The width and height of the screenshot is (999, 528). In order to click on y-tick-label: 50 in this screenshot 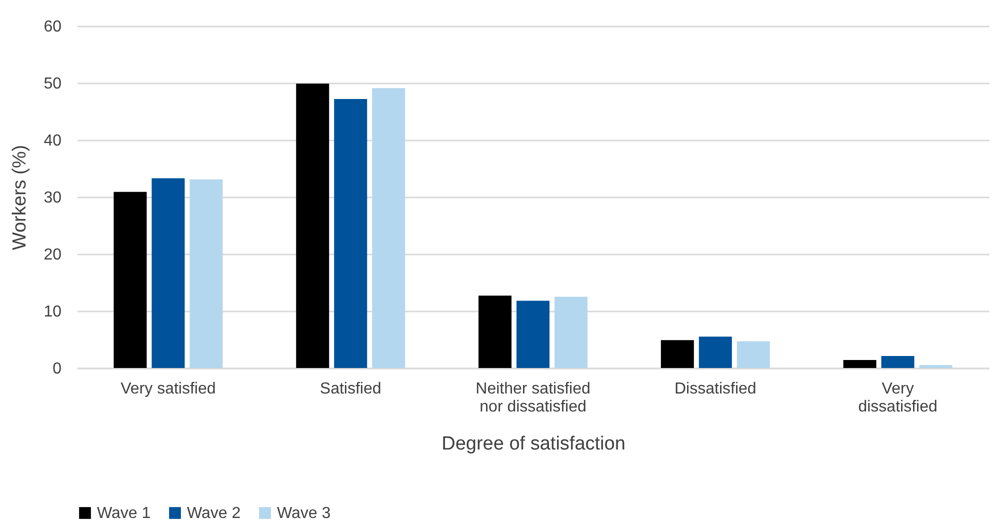, I will do `click(53, 84)`.